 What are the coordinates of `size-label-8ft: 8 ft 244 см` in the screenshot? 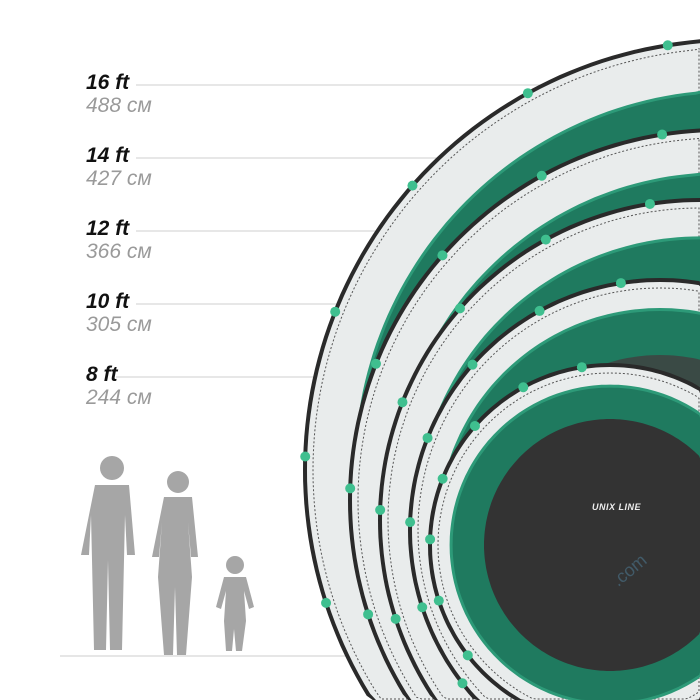 It's located at (119, 386).